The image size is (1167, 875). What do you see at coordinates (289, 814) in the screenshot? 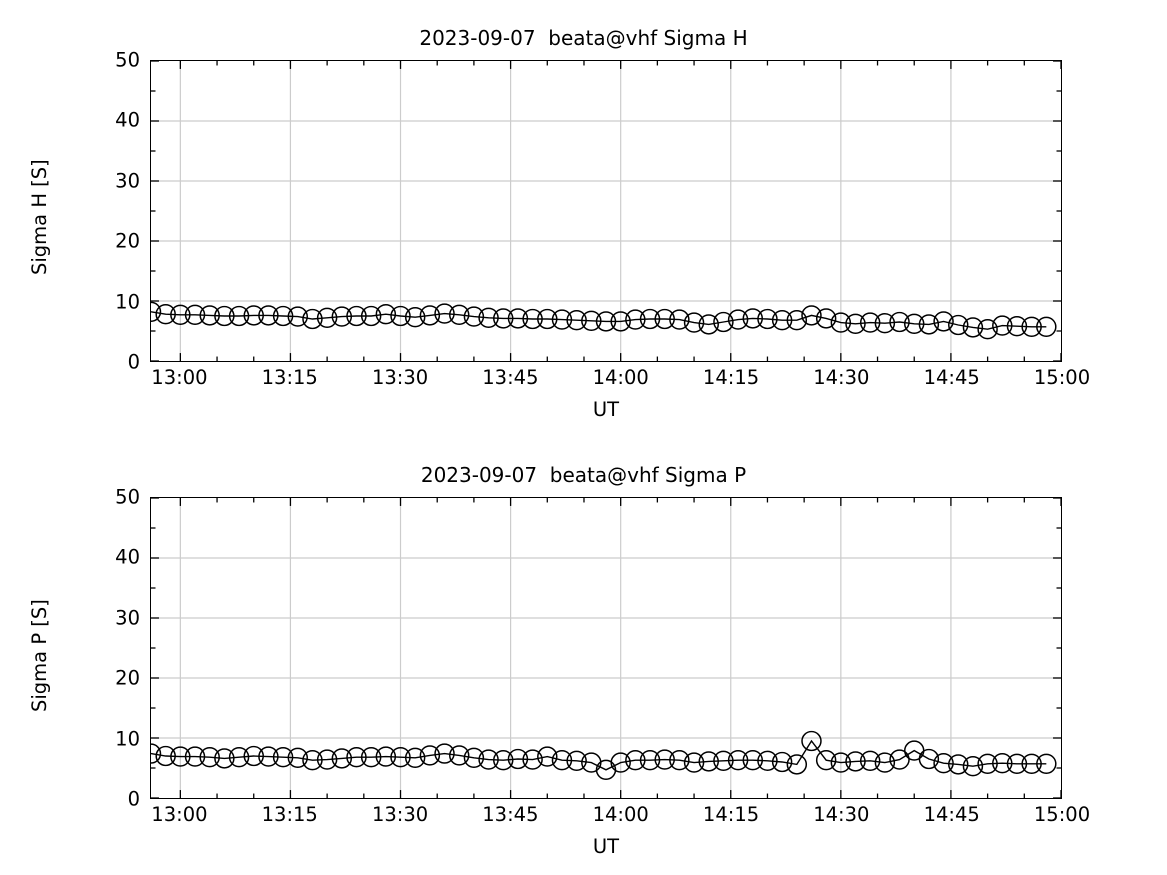
I see `x-tick-label: 13:15` at bounding box center [289, 814].